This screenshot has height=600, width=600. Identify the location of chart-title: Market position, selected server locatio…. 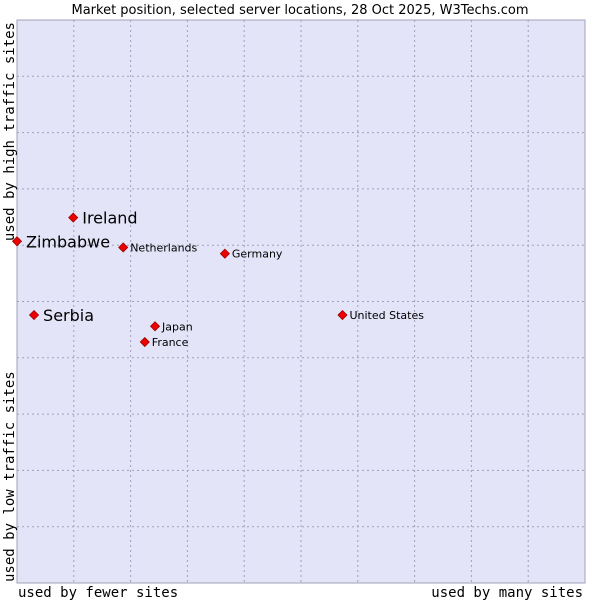
(299, 10).